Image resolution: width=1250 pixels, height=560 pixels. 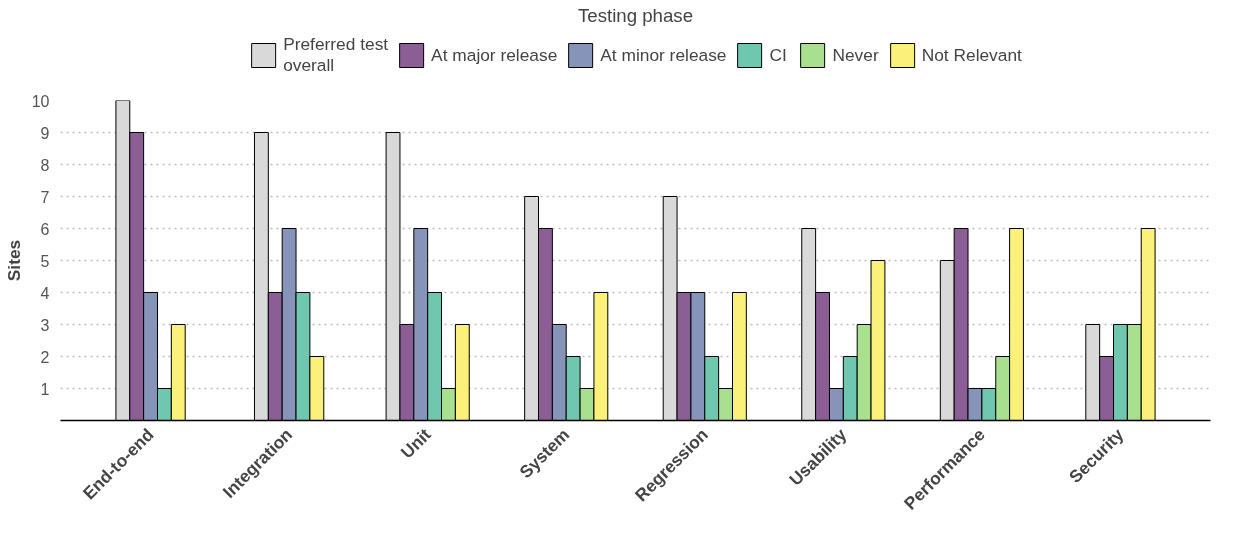 What do you see at coordinates (778, 55) in the screenshot?
I see `legend-label: CI` at bounding box center [778, 55].